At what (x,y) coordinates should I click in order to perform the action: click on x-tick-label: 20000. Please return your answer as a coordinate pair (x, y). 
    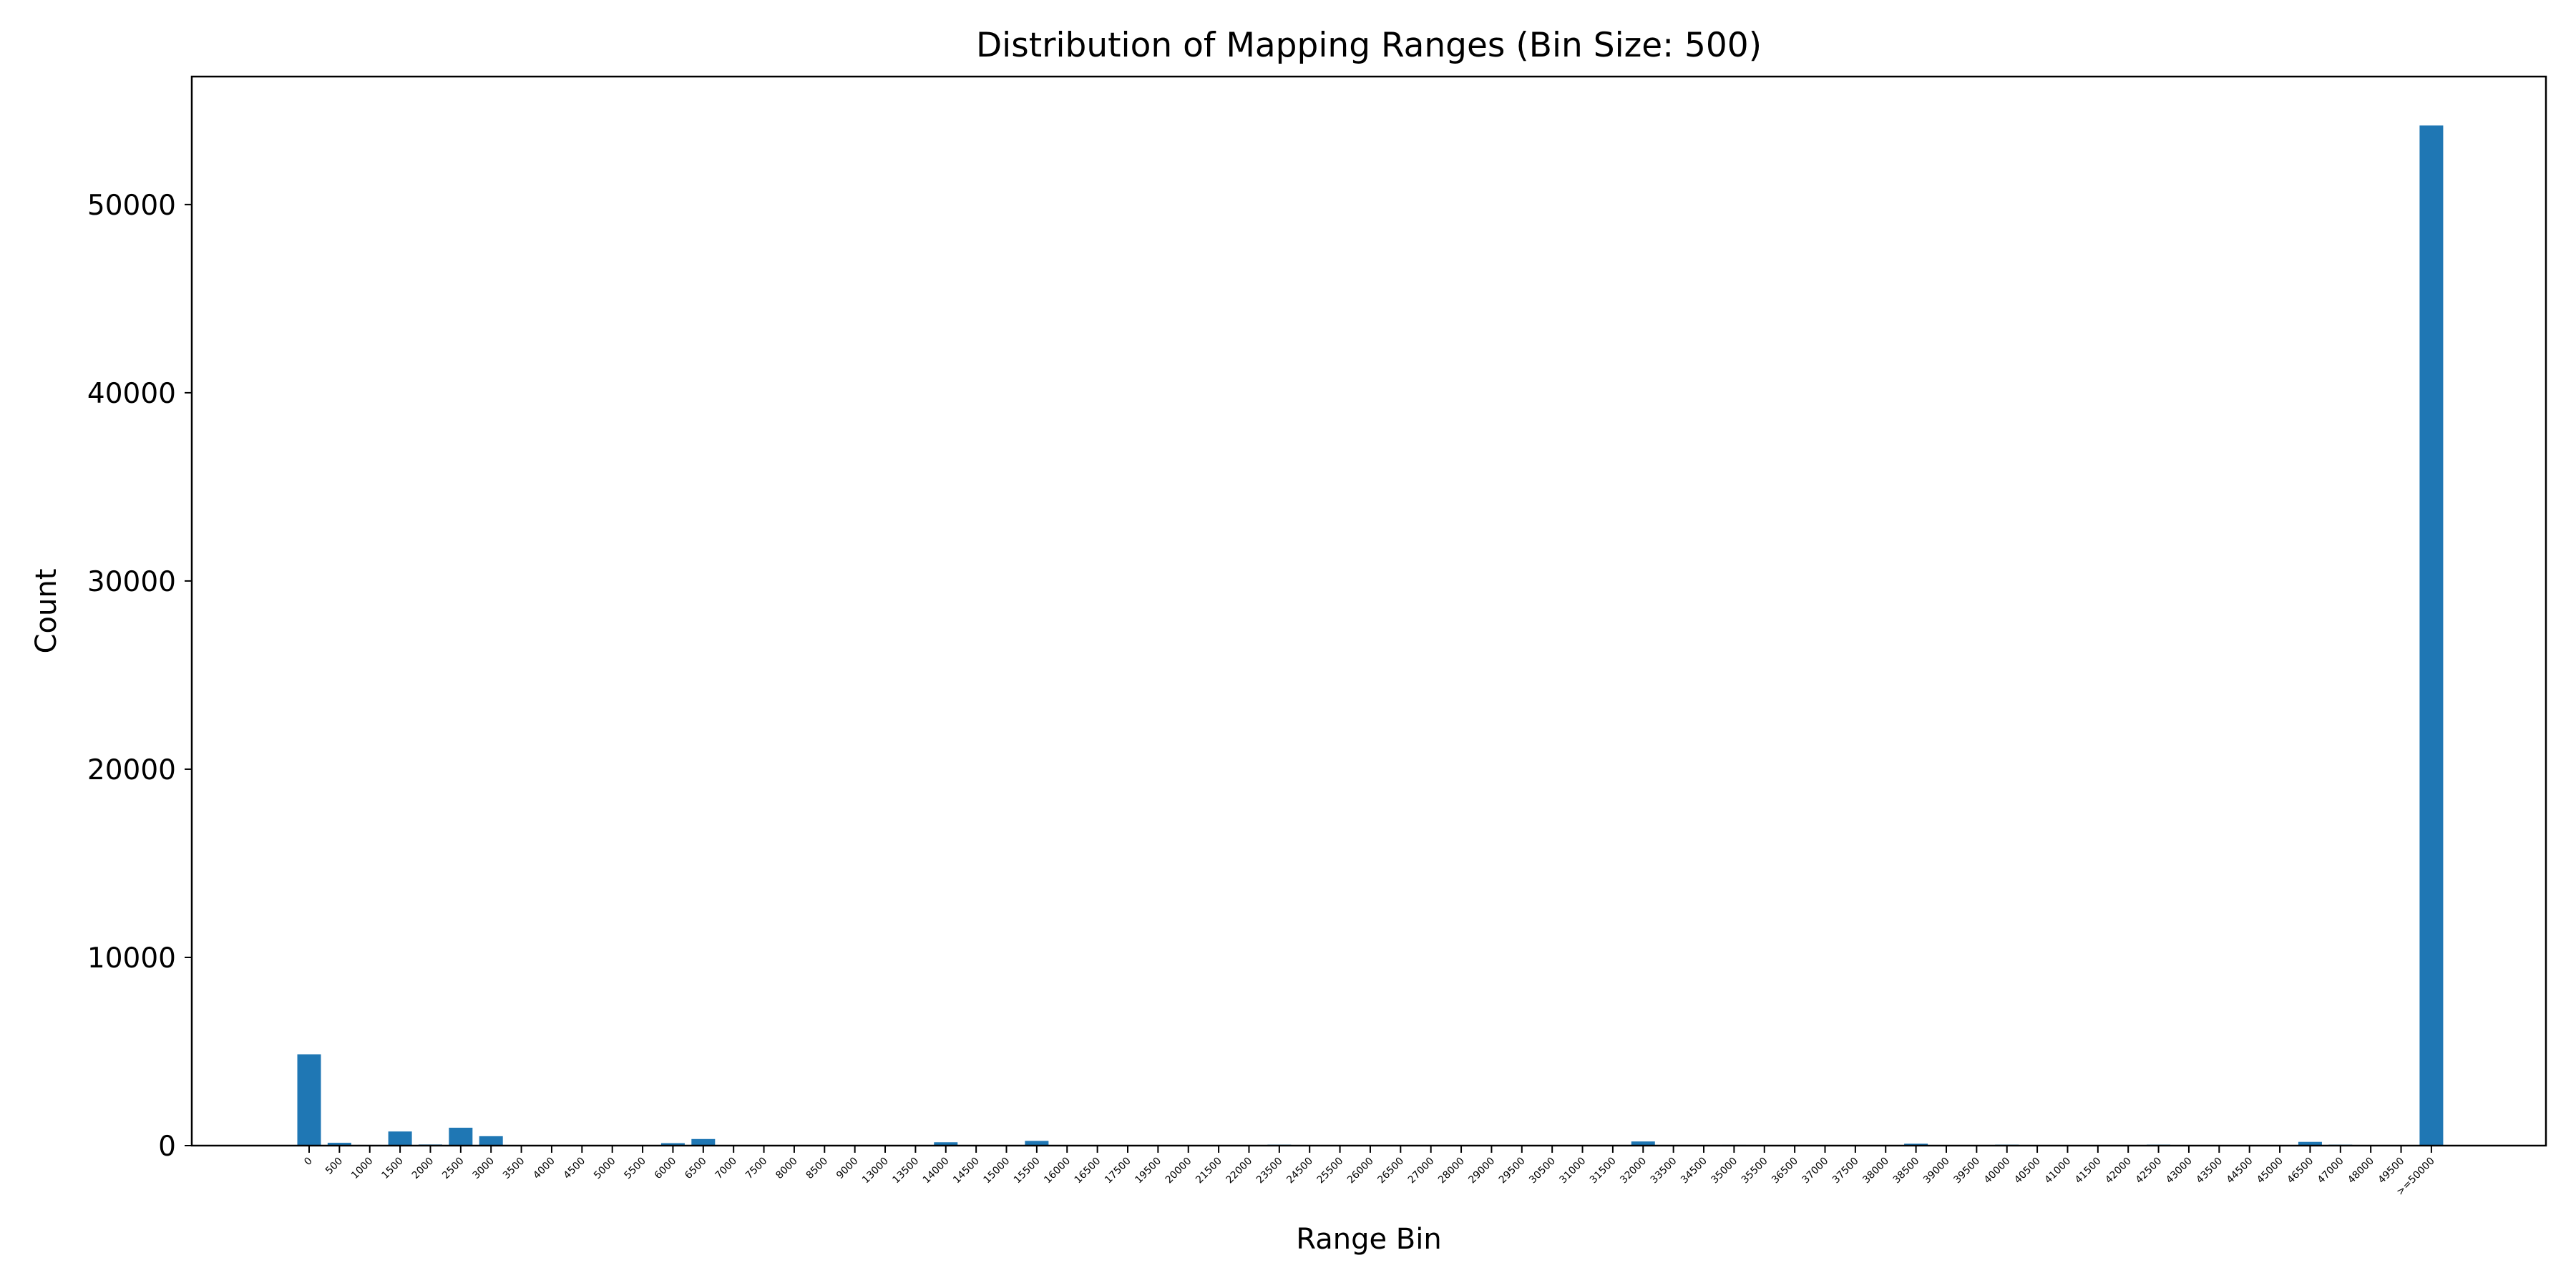
    Looking at the image, I should click on (1178, 1171).